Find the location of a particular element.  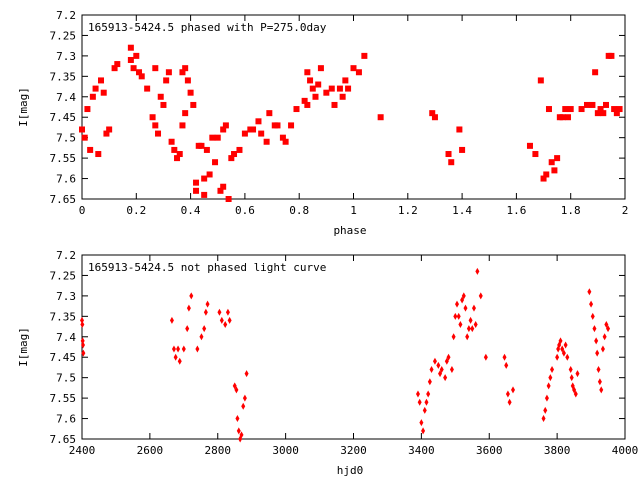

x-tick-label: 2400 is located at coordinates (82, 450).